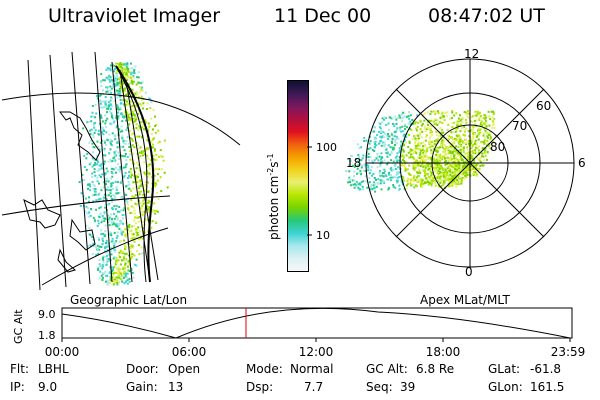  Describe the element at coordinates (264, 369) in the screenshot. I see `mode-label: Mode:` at that location.